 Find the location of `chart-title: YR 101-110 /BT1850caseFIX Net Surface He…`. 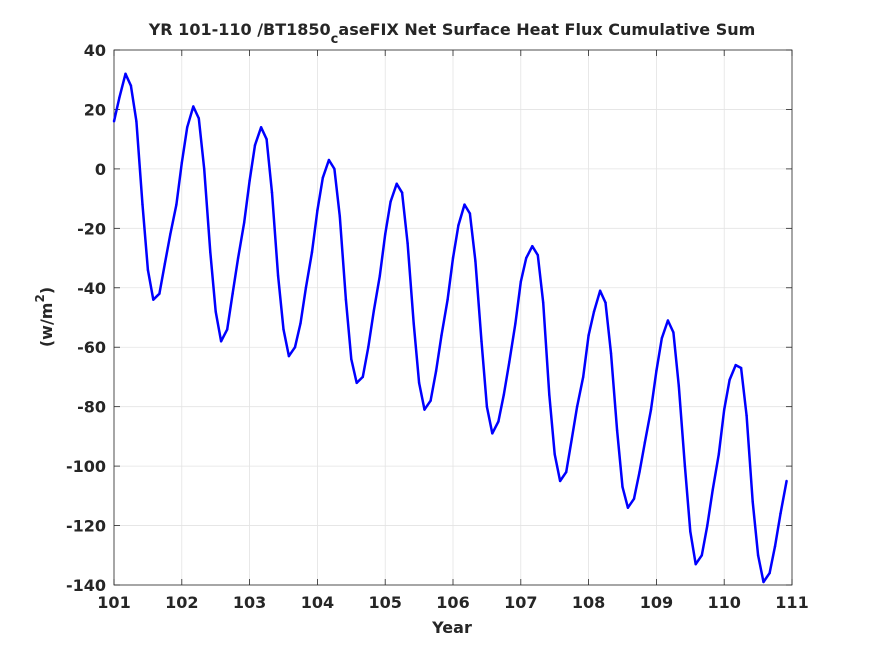

chart-title: YR 101-110 /BT1850caseFIX Net Surface He… is located at coordinates (452, 33).